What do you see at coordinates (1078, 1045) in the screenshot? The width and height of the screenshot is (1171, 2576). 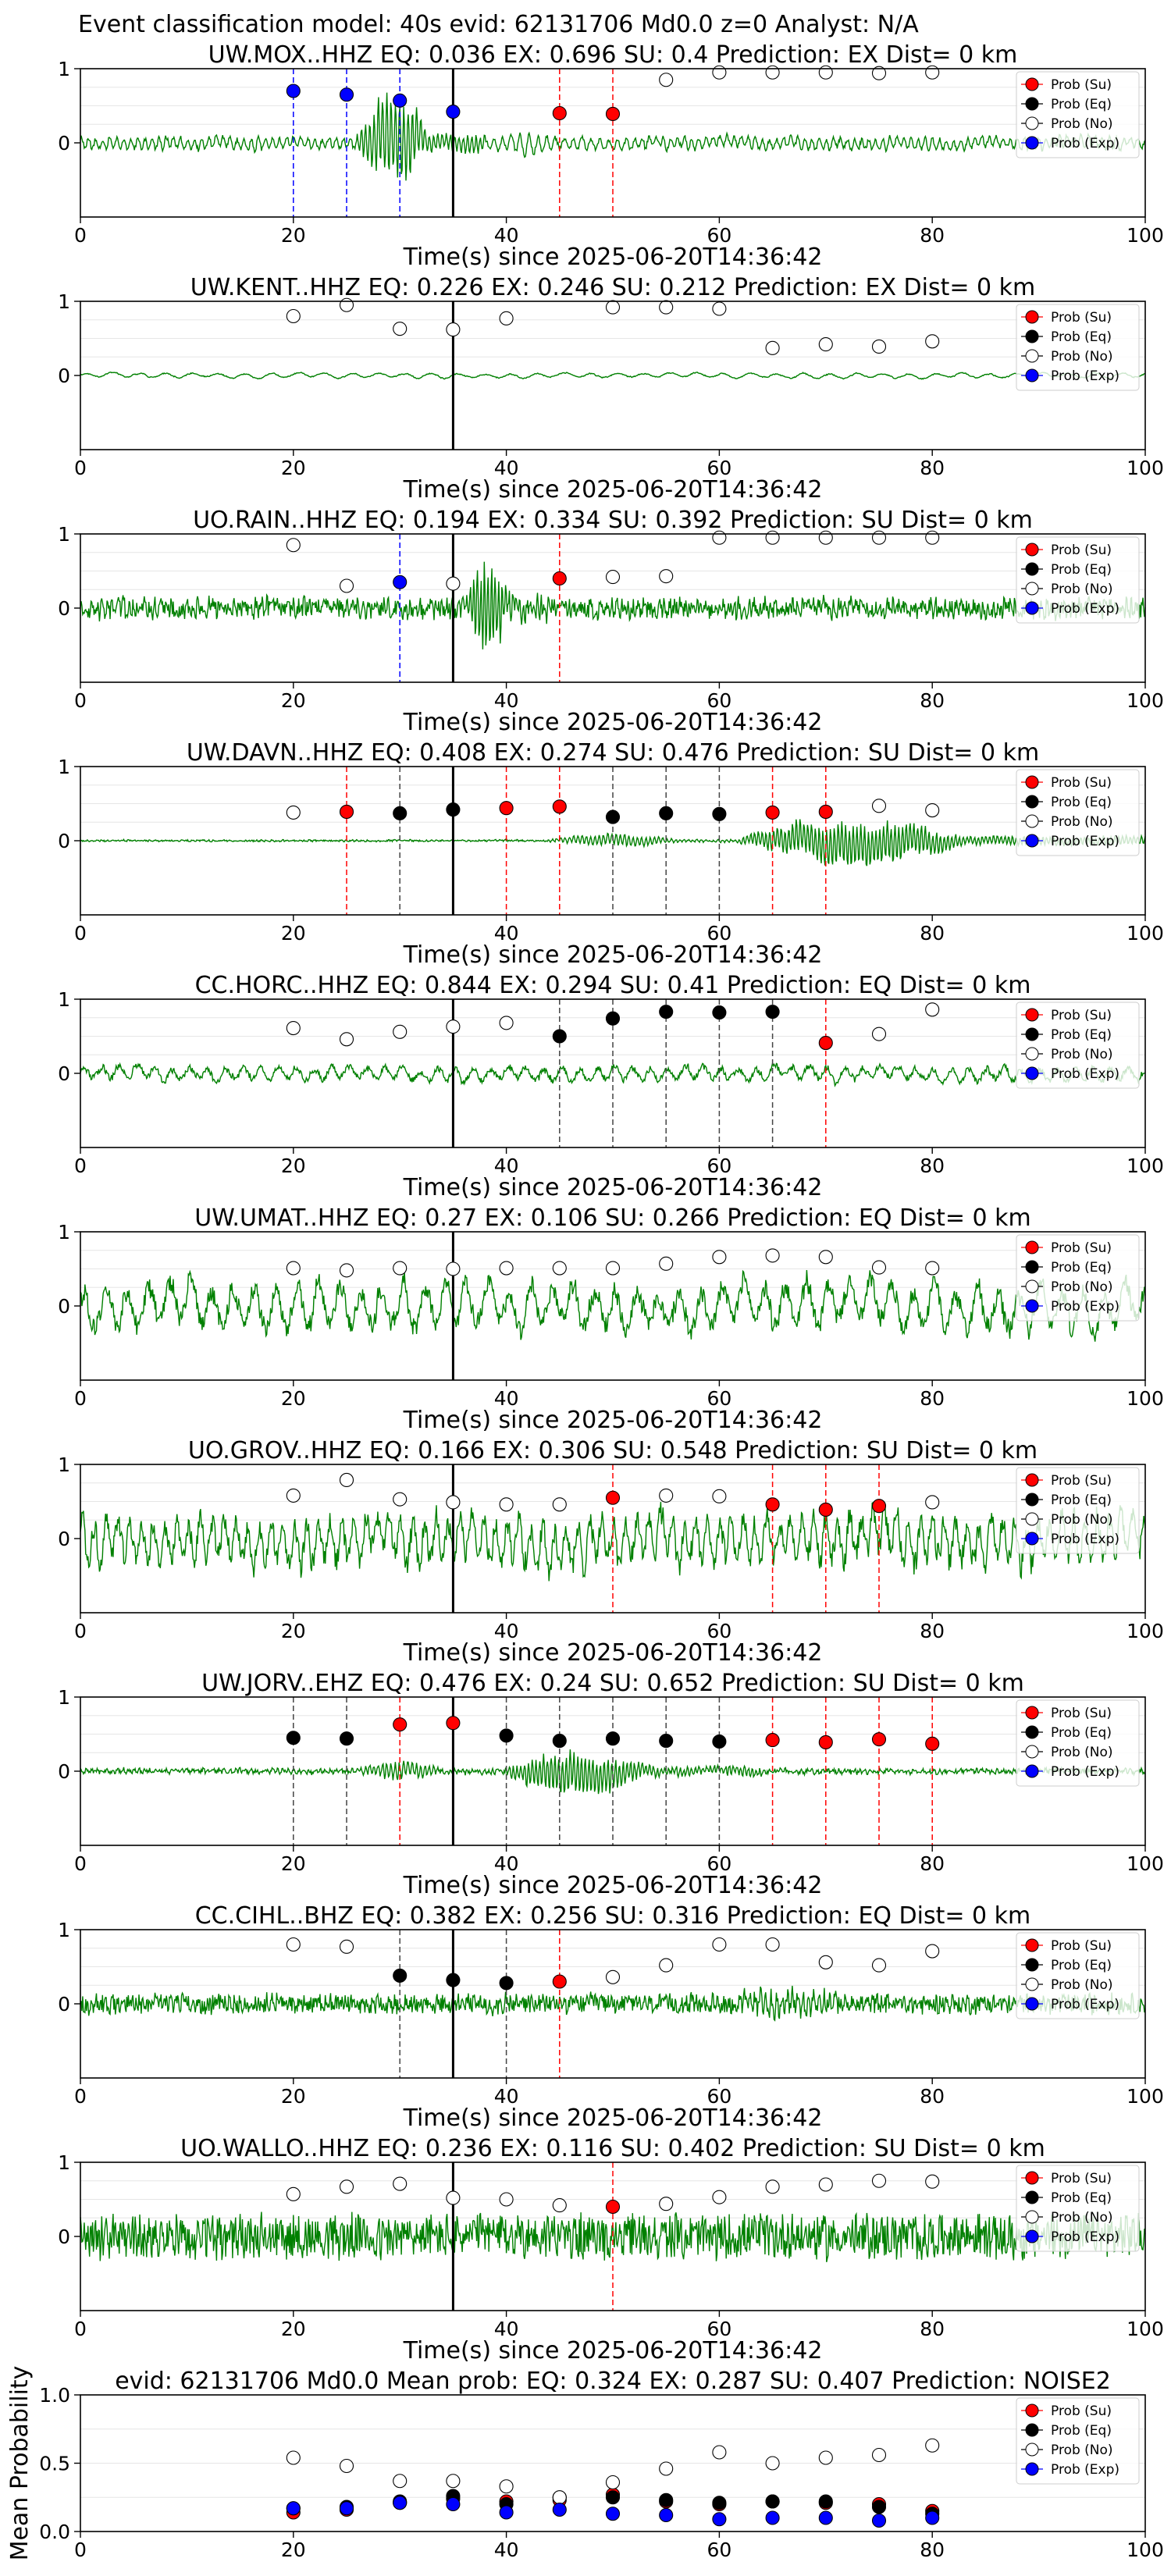 I see `legend-box` at bounding box center [1078, 1045].